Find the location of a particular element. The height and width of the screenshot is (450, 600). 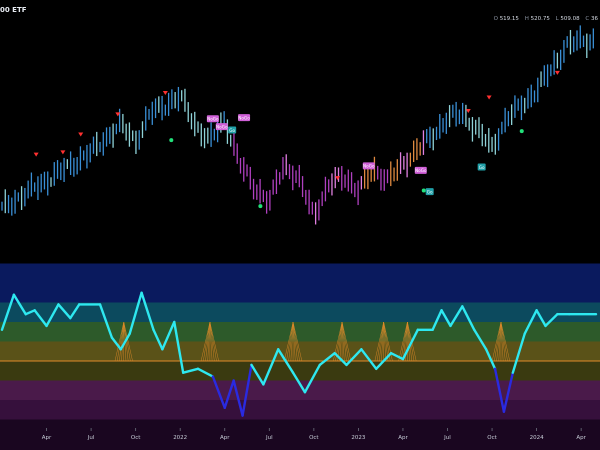

signal-label: Go is located at coordinates (429, 192).